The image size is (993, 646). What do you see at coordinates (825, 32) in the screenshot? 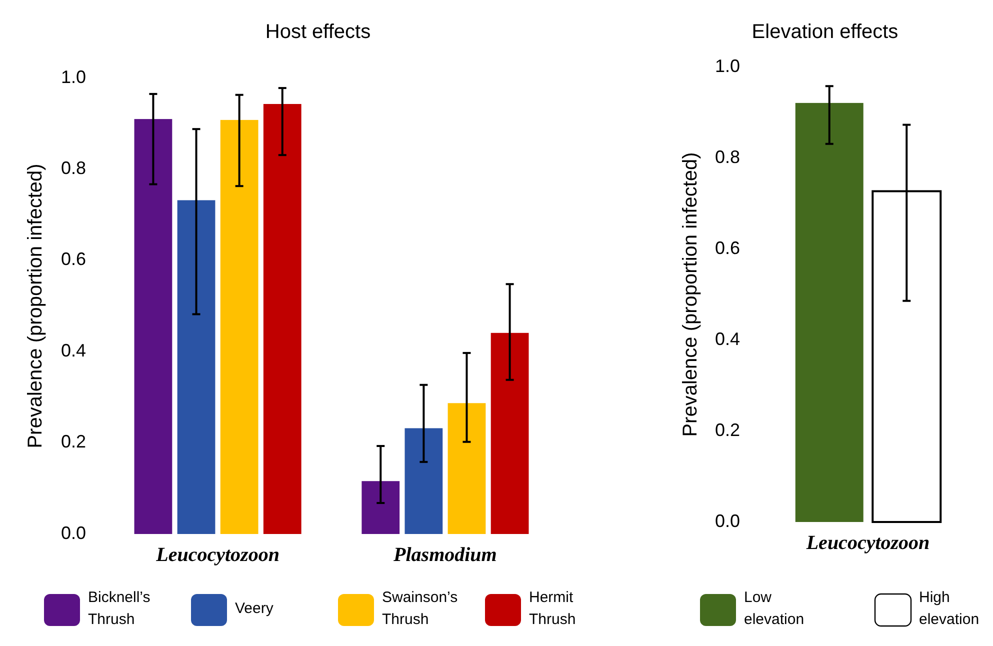
I see `chart-title: Elevation effects` at bounding box center [825, 32].